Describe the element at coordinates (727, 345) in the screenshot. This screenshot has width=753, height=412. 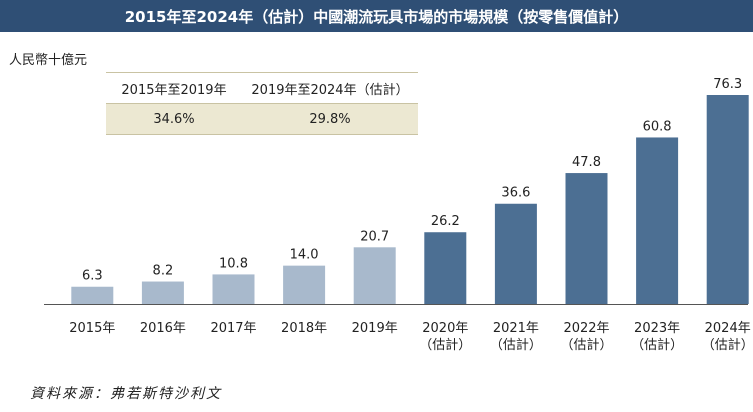
I see `category-note-9: （估計）` at that location.